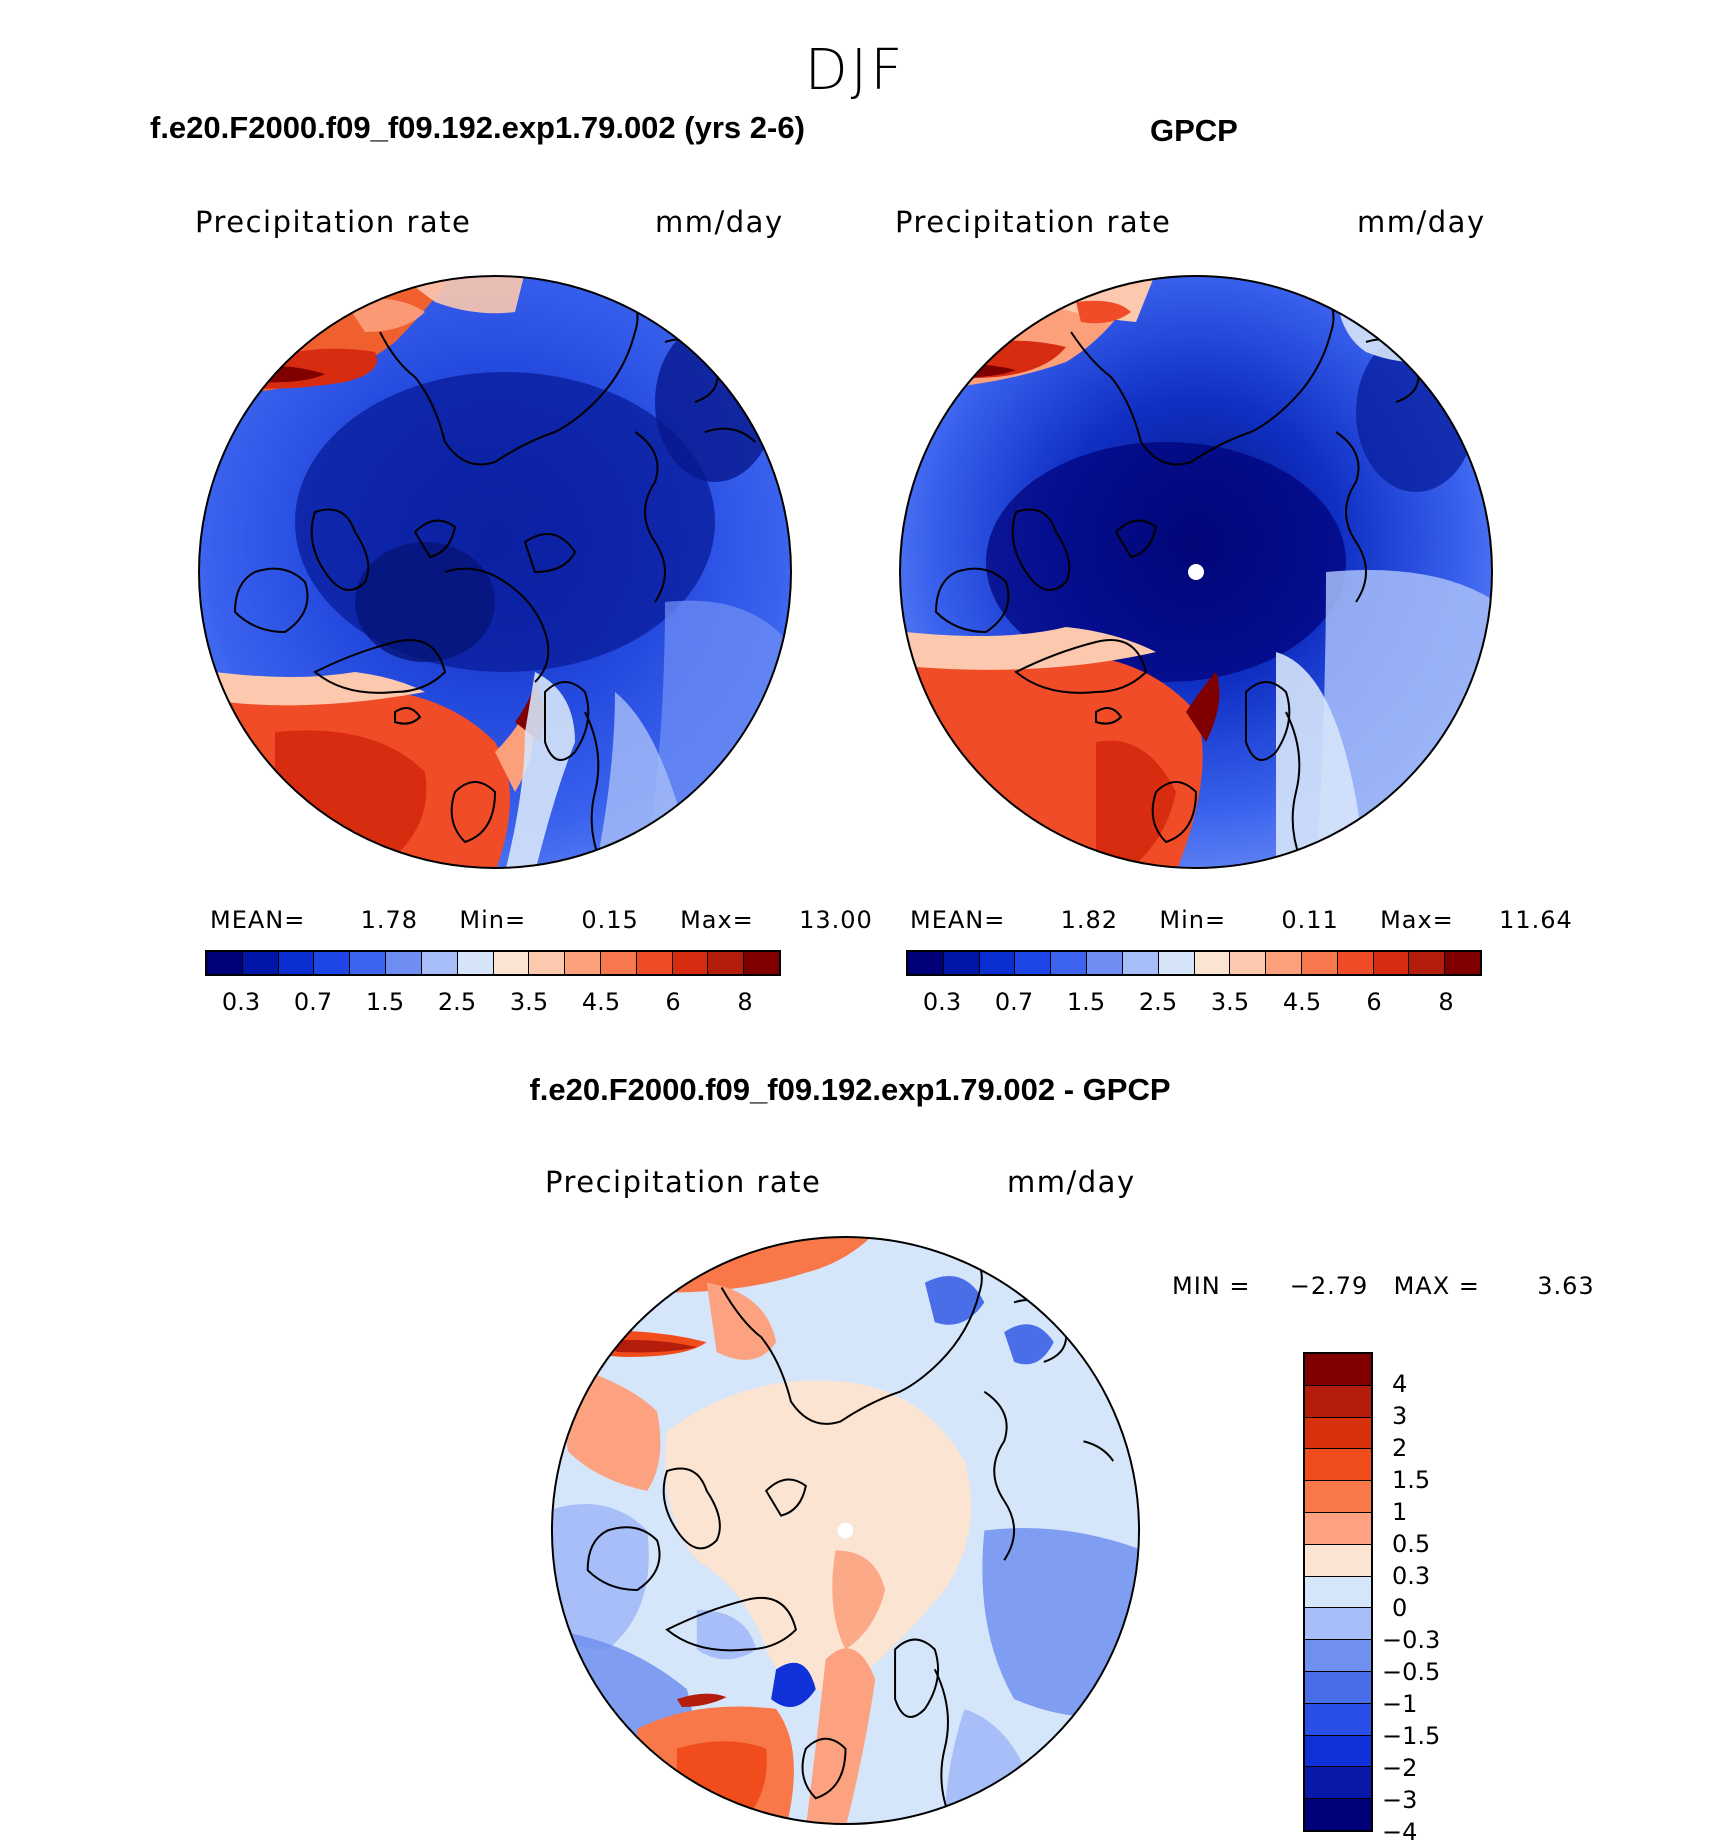 This screenshot has height=1846, width=1710. What do you see at coordinates (836, 920) in the screenshot?
I see `model-max-value: 13.00` at bounding box center [836, 920].